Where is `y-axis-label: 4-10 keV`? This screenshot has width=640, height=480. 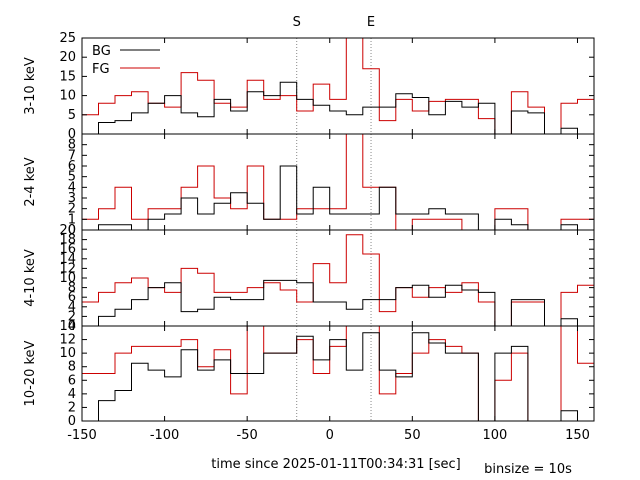 y-axis-label: 4-10 keV is located at coordinates (30, 278).